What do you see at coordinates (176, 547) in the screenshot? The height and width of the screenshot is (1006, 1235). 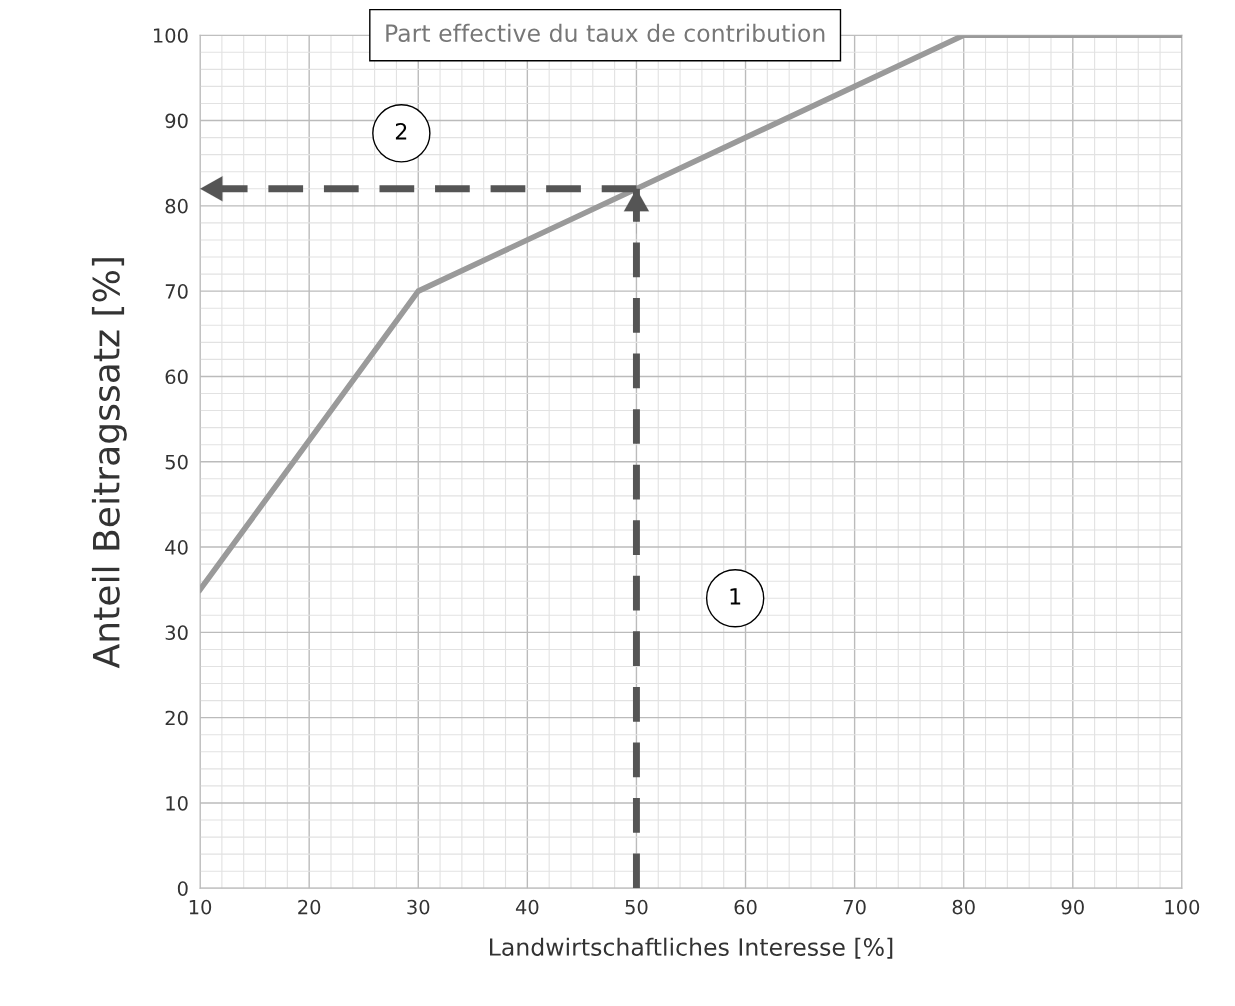 I see `y-tick-label: 40` at bounding box center [176, 547].